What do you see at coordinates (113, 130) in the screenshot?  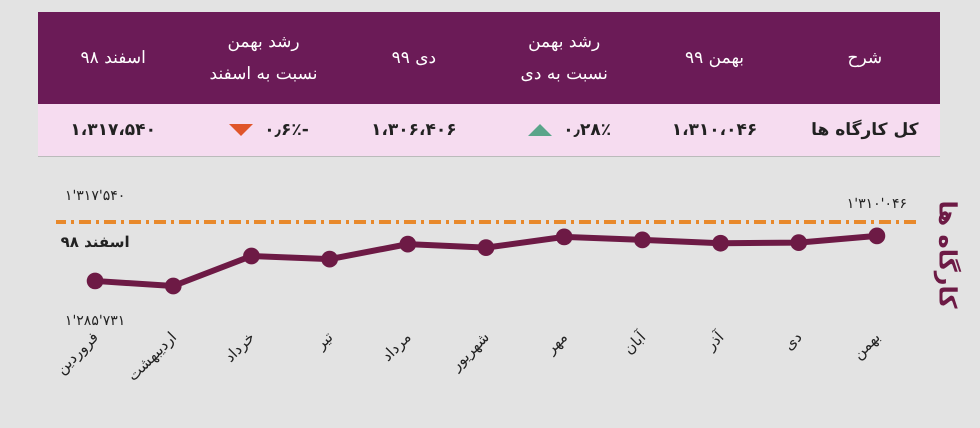 I see `text: ۱،۳۱۷،۵۴۰` at bounding box center [113, 130].